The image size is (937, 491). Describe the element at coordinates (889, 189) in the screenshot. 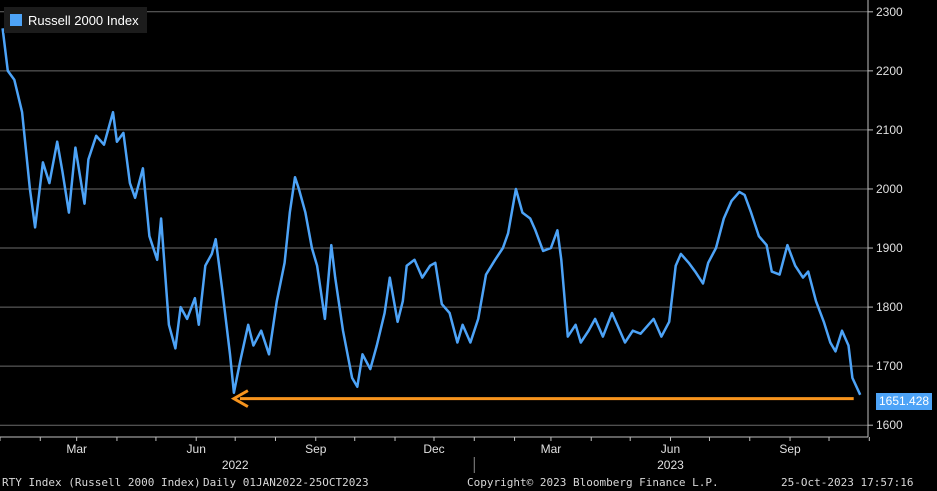

I see `y-tick-label: 2000` at that location.